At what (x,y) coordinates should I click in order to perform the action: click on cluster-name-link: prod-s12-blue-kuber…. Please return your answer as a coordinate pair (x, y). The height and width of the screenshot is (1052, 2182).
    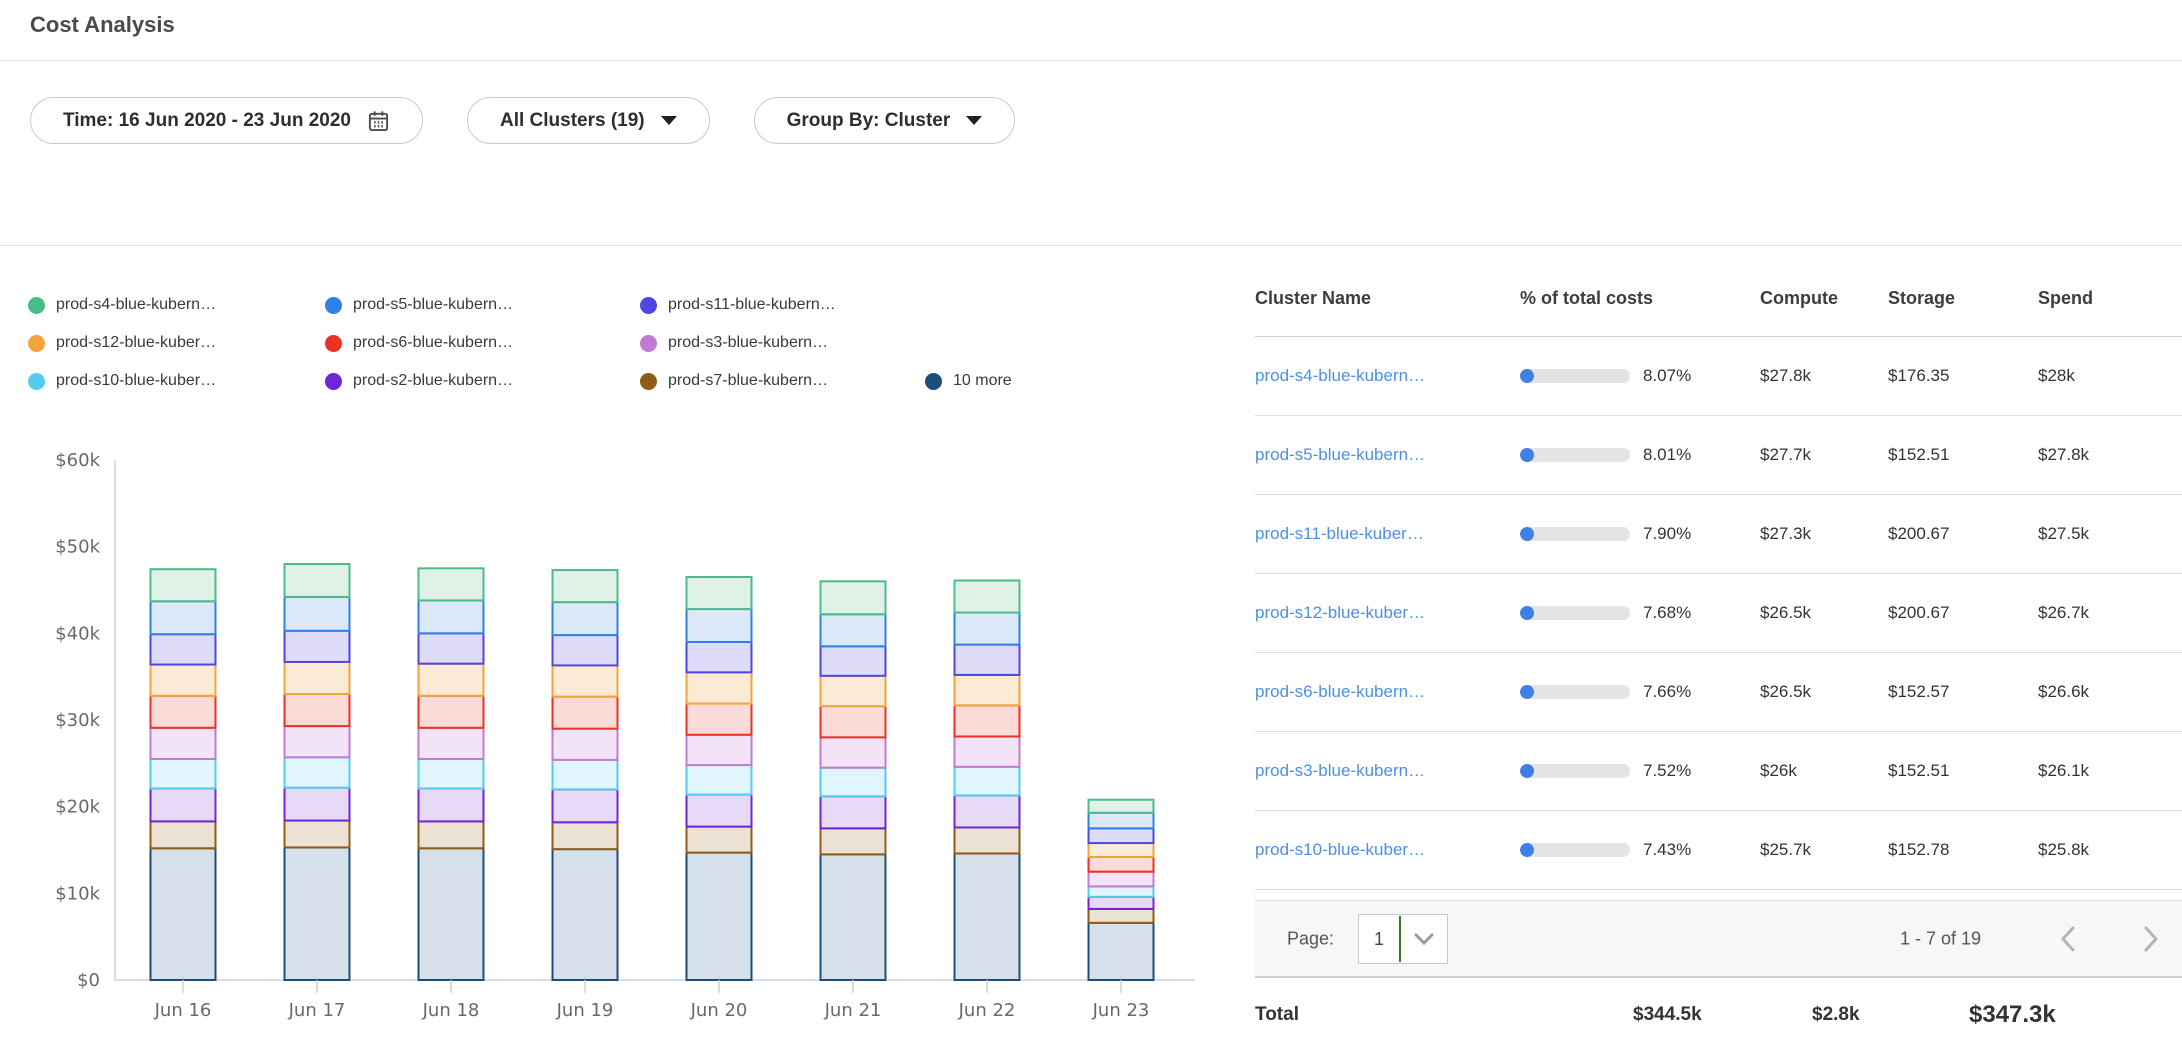
    Looking at the image, I should click on (1340, 612).